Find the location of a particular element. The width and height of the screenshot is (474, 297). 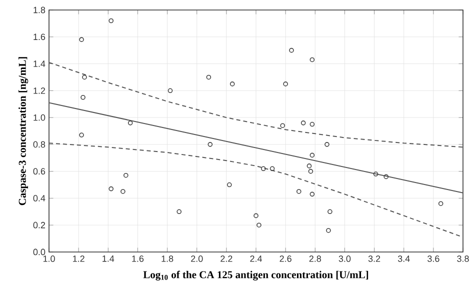

x-tick-label: 3.2 is located at coordinates (374, 259).